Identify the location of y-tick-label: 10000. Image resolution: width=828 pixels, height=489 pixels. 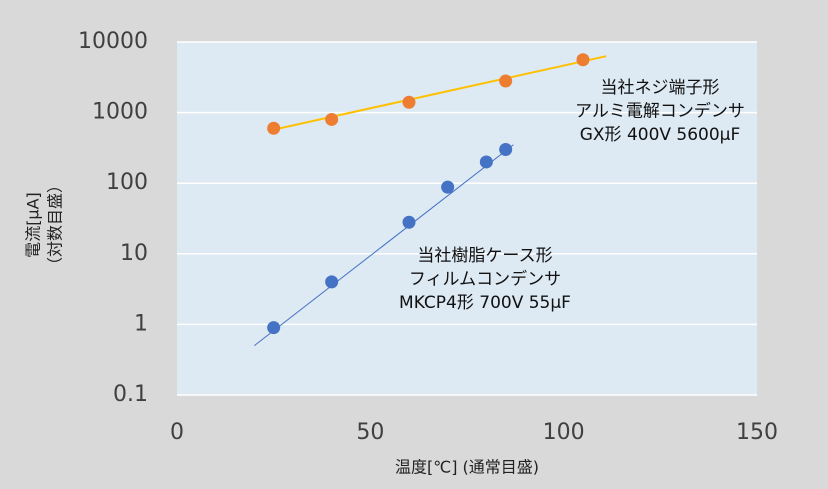
(113, 41).